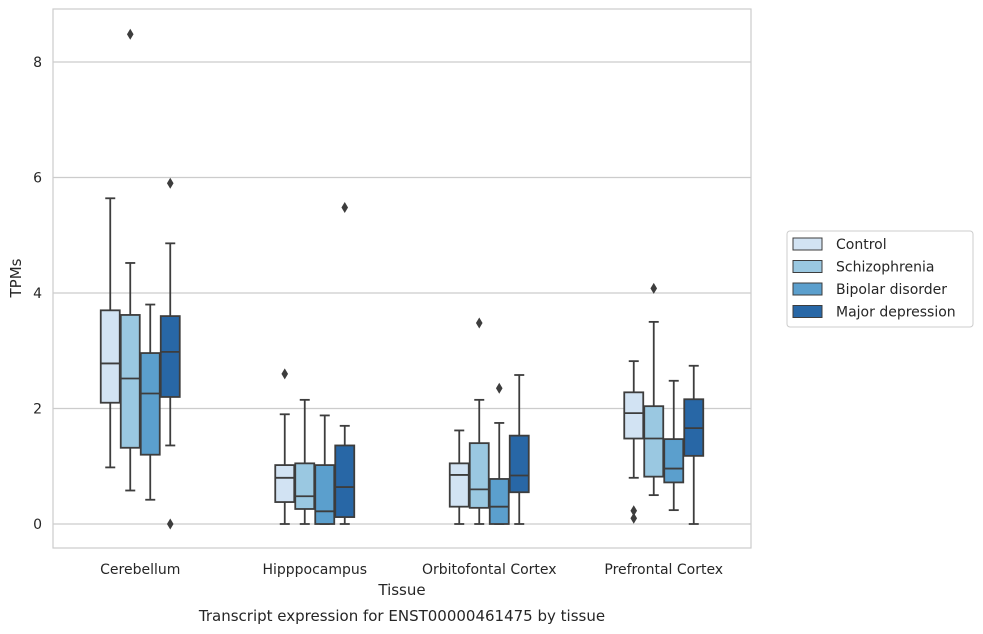  I want to click on legend-label: Major depression, so click(896, 313).